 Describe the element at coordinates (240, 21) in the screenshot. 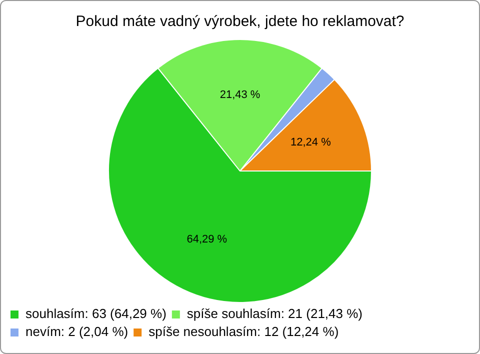

I see `chart-title: Pokud máte vadný výrobek, jdete ho reklamovat?` at that location.